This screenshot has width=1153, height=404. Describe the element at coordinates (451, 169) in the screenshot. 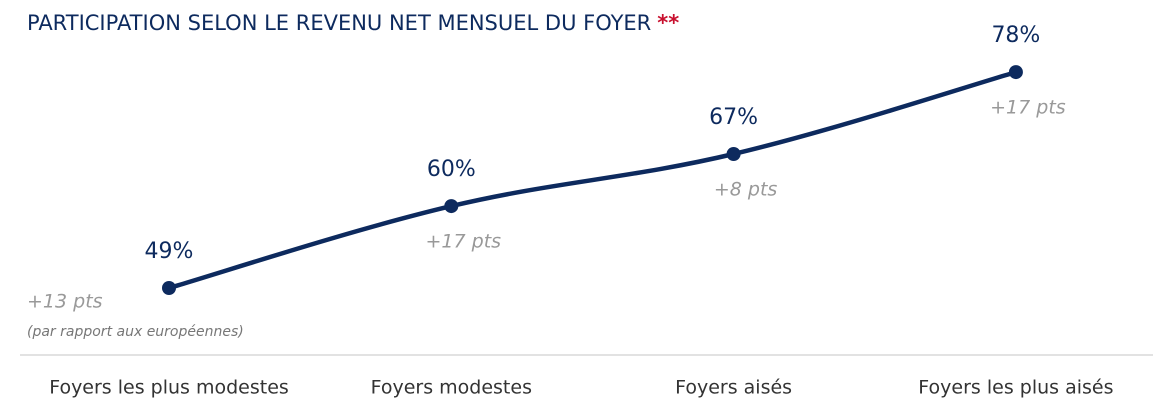

I see `value-label: 60%` at that location.